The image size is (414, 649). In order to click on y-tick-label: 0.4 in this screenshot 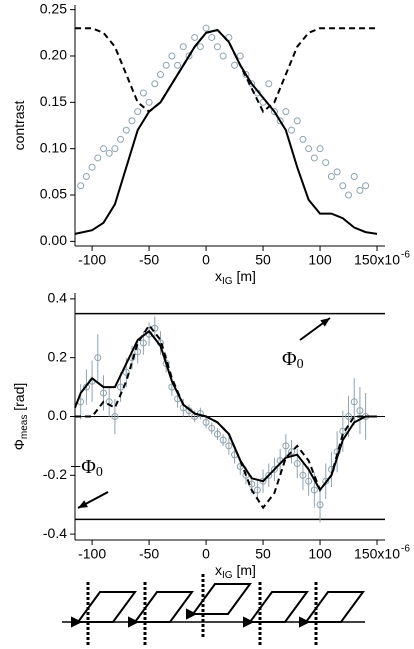, I will do `click(58, 298)`.